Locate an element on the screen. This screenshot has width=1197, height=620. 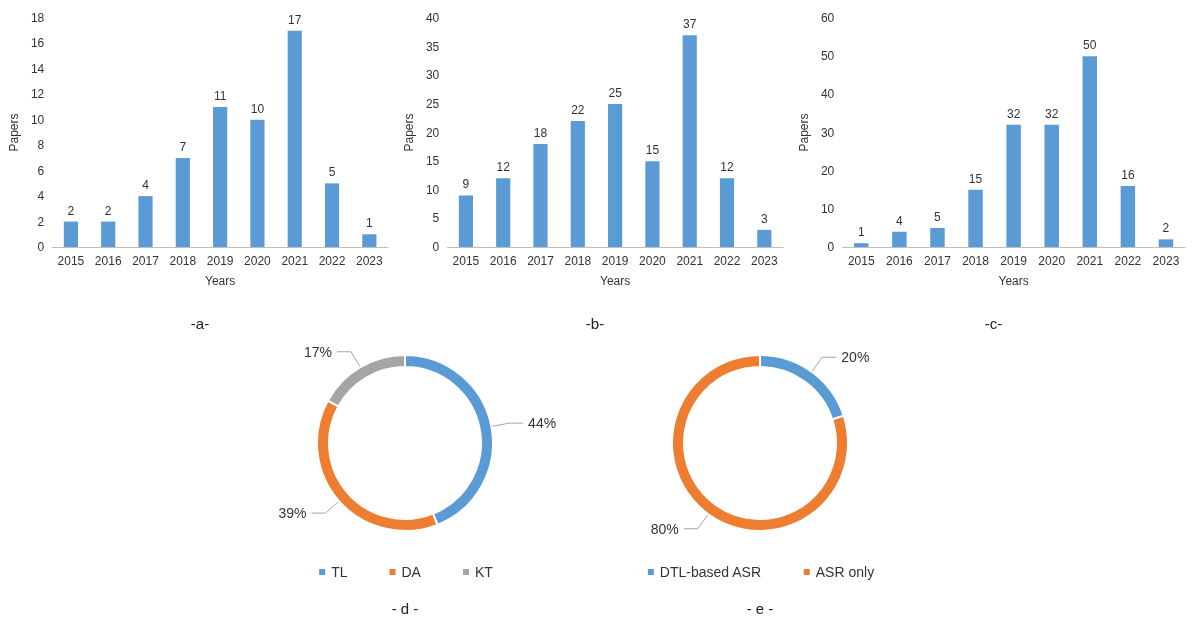
data-label: 17% is located at coordinates (318, 351).